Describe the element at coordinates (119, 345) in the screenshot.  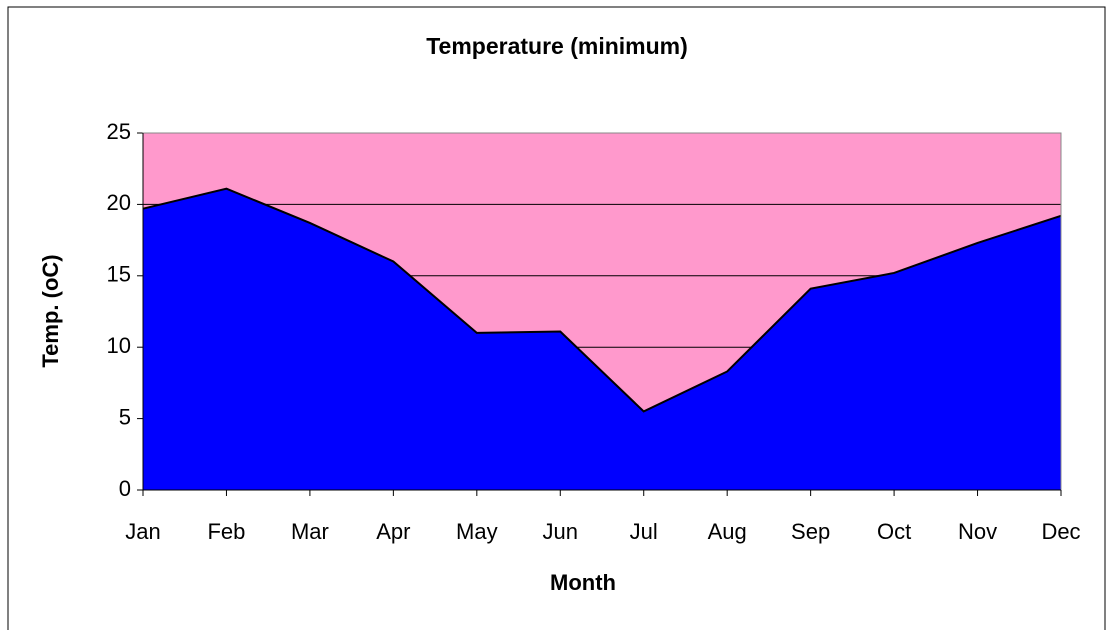
I see `y-tick-label: 10` at that location.